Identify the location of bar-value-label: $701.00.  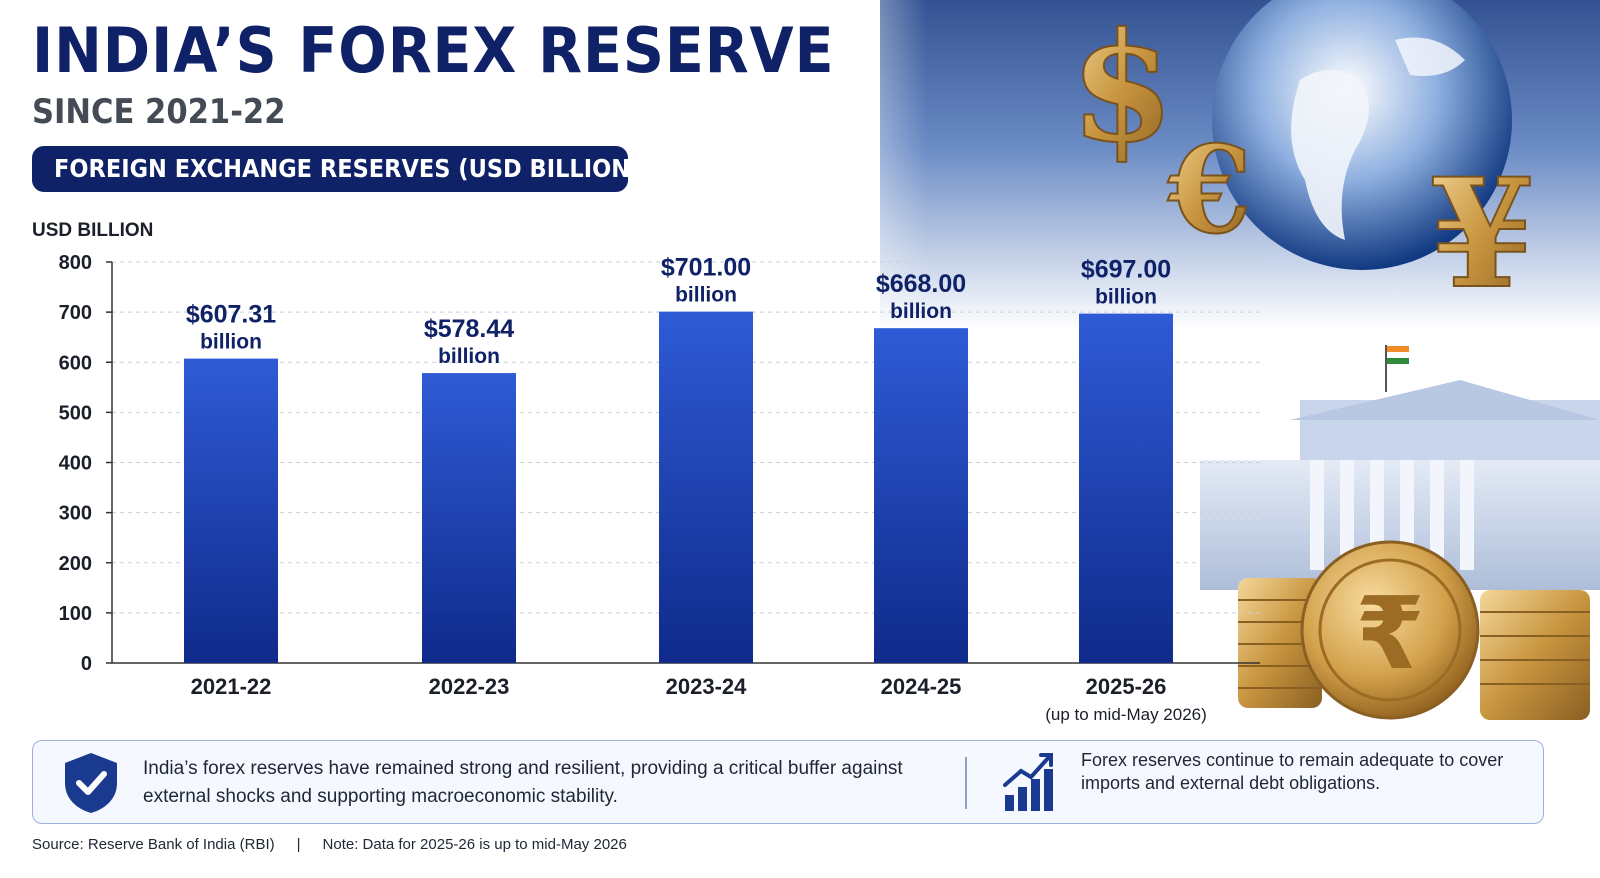
(706, 268).